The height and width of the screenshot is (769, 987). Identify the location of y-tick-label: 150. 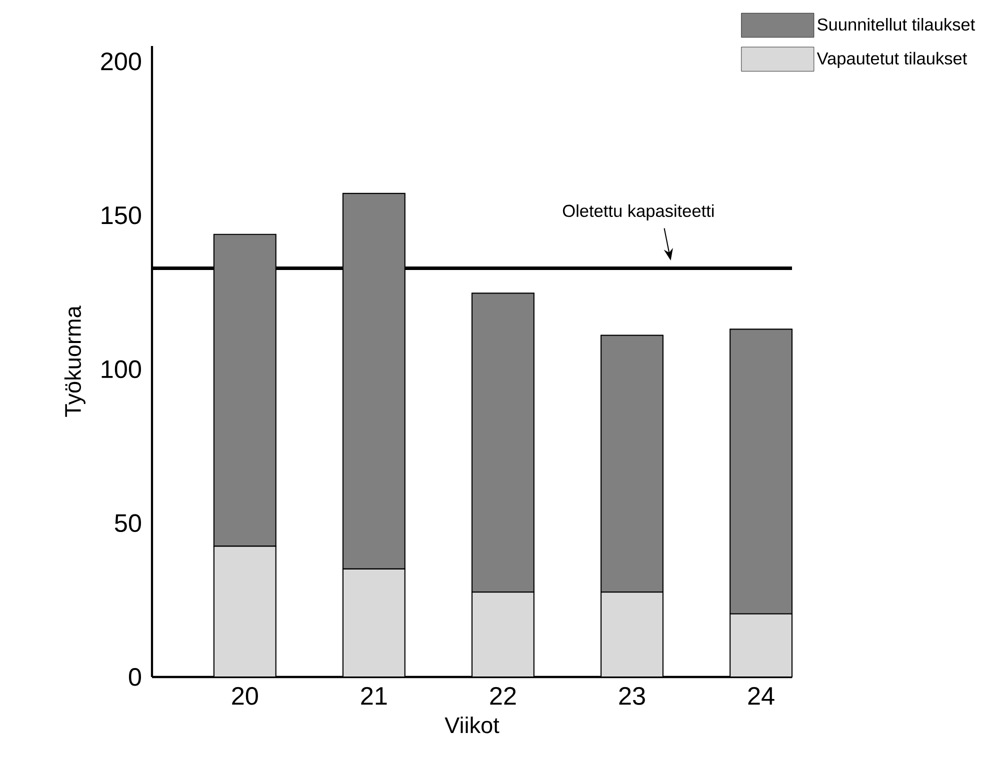
(121, 215).